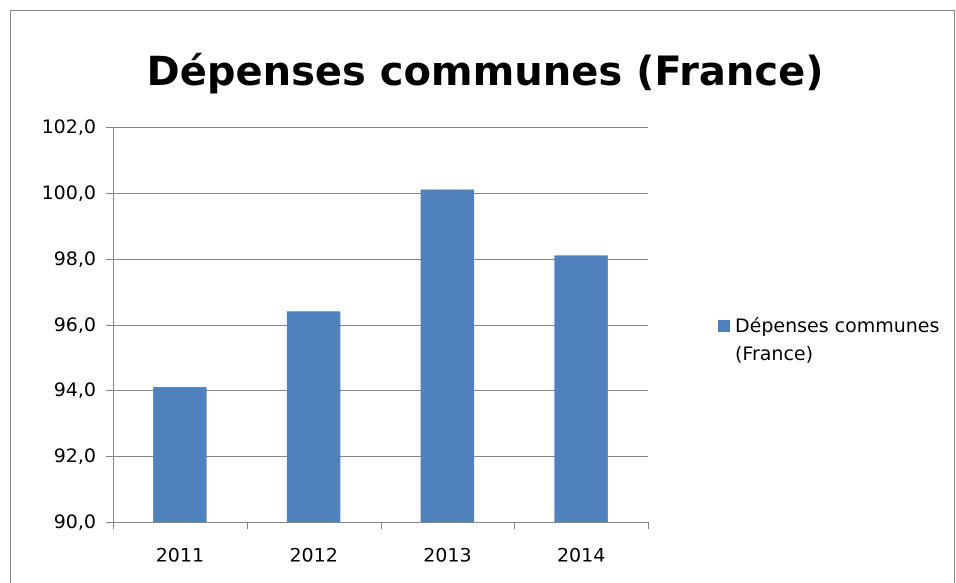 This screenshot has height=583, width=956. What do you see at coordinates (724, 326) in the screenshot?
I see `legend-swatch` at bounding box center [724, 326].